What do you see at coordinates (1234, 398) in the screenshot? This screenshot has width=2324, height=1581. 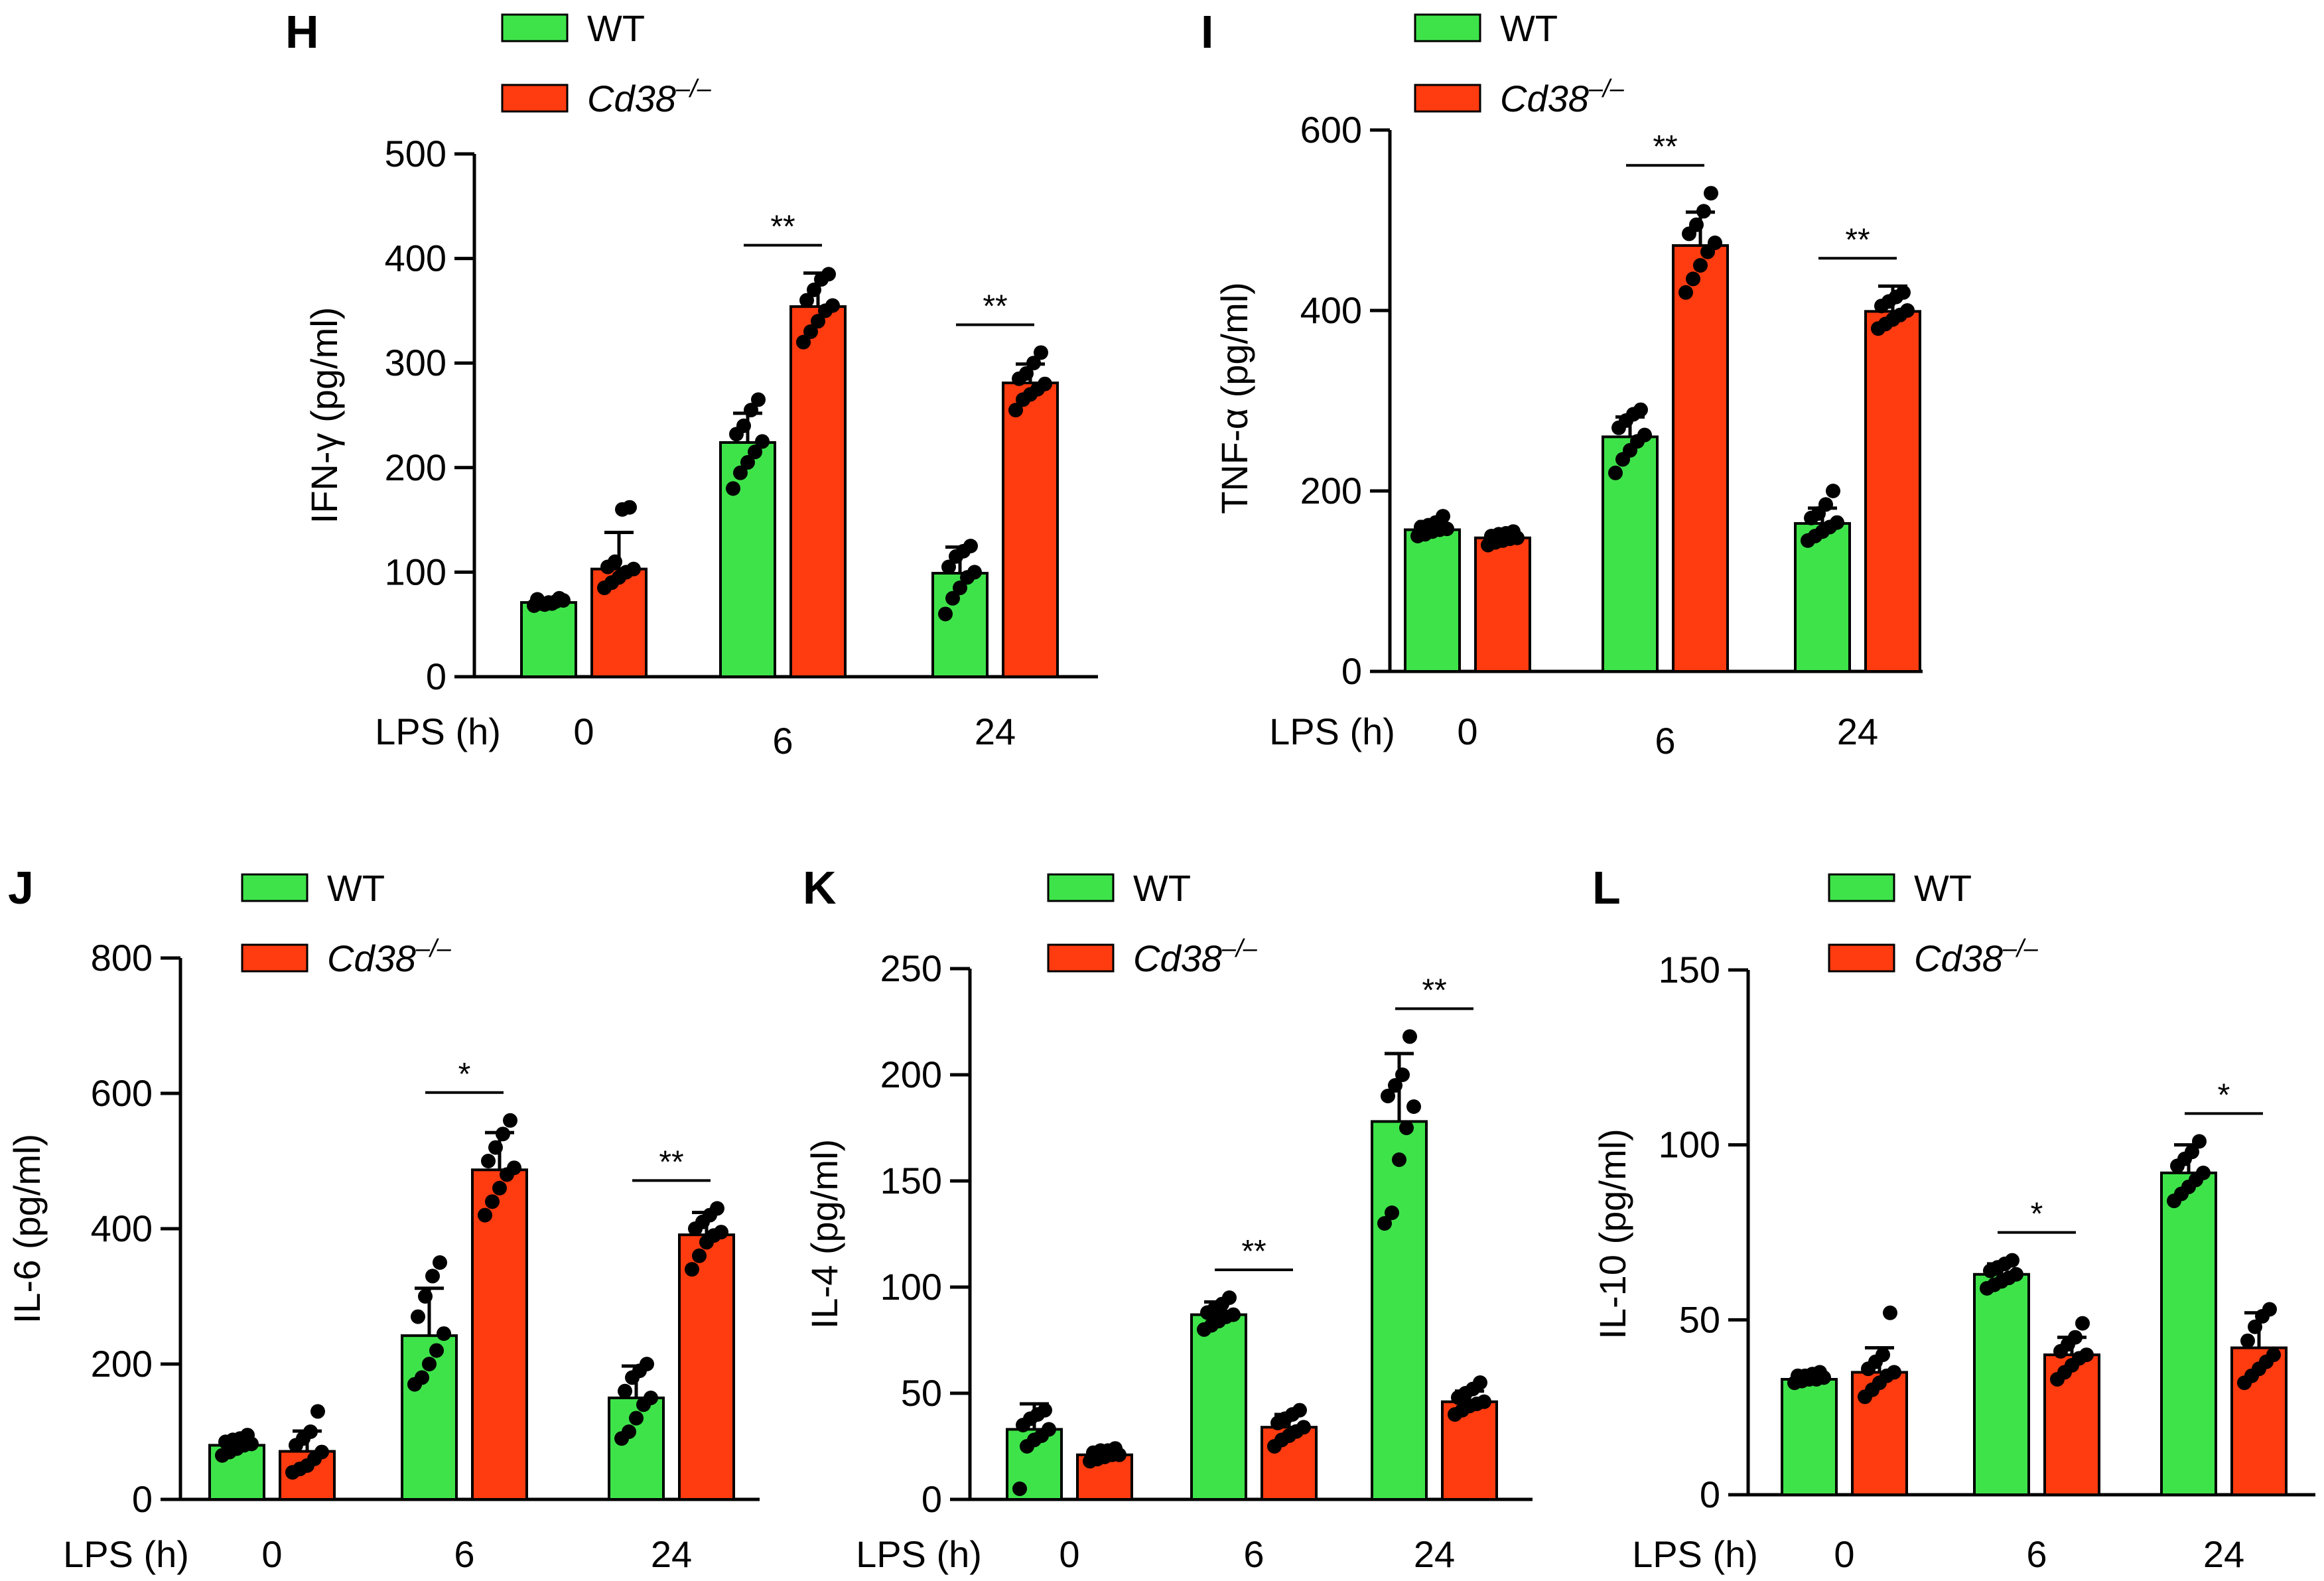 I see `y-axis-title: TNF-α (pg/ml)` at bounding box center [1234, 398].